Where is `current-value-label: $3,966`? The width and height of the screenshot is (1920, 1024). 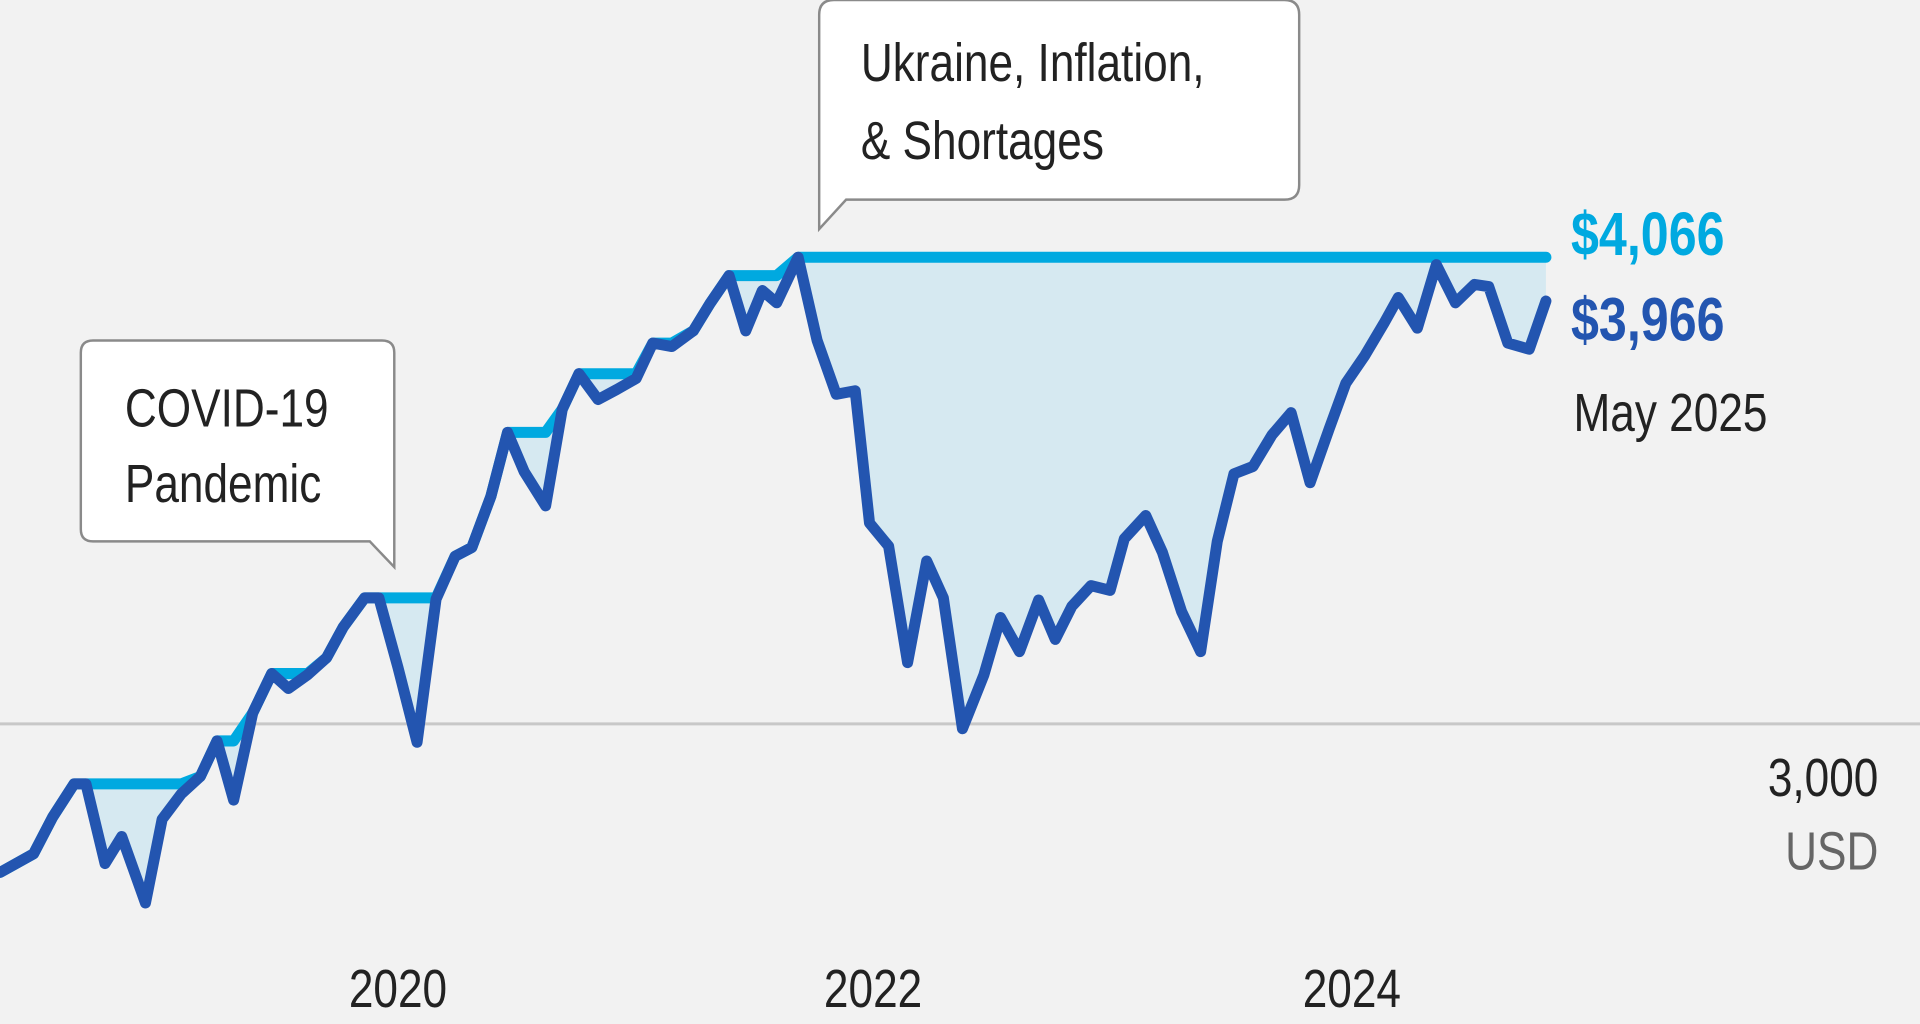 current-value-label: $3,966 is located at coordinates (1648, 319).